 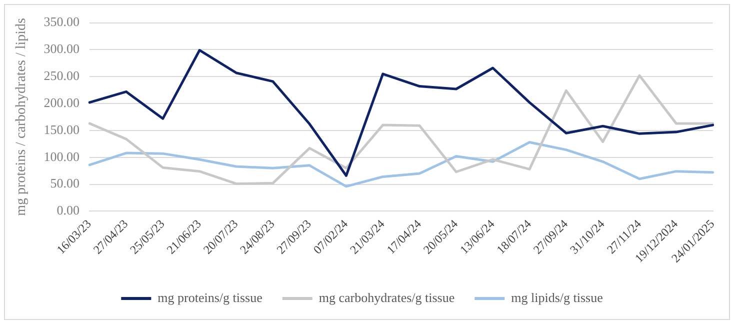 I want to click on y-tick-label: 100.00, so click(x=62, y=156).